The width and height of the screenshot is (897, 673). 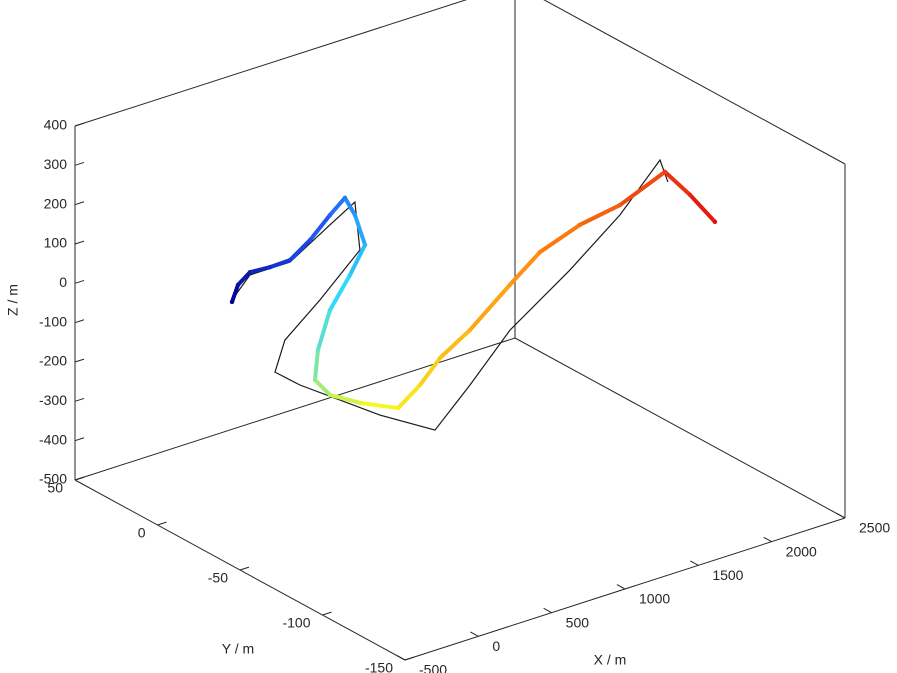 What do you see at coordinates (874, 528) in the screenshot?
I see `x-tick-label: 2500` at bounding box center [874, 528].